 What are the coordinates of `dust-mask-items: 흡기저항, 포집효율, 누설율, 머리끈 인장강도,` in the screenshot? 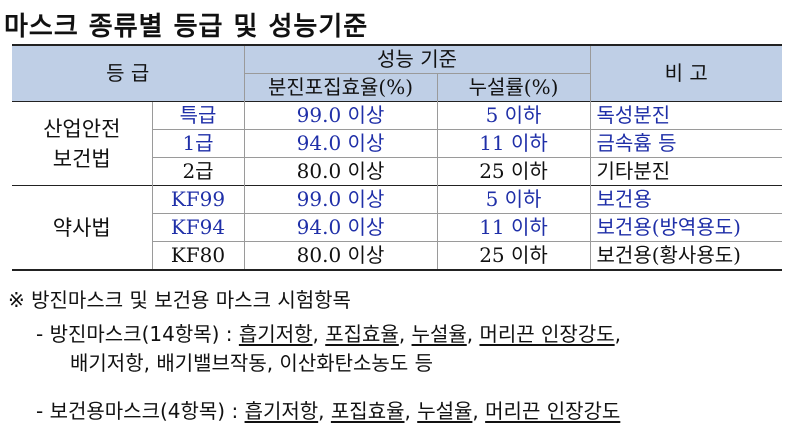 It's located at (429, 334).